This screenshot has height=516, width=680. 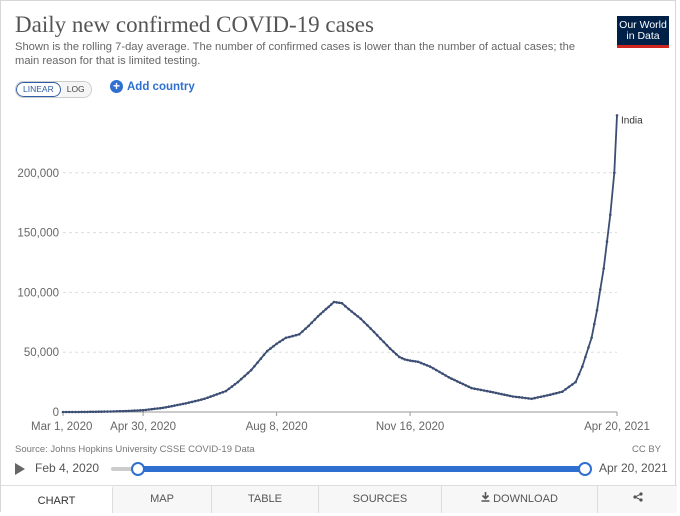 I want to click on license-label: CC BY, so click(x=646, y=449).